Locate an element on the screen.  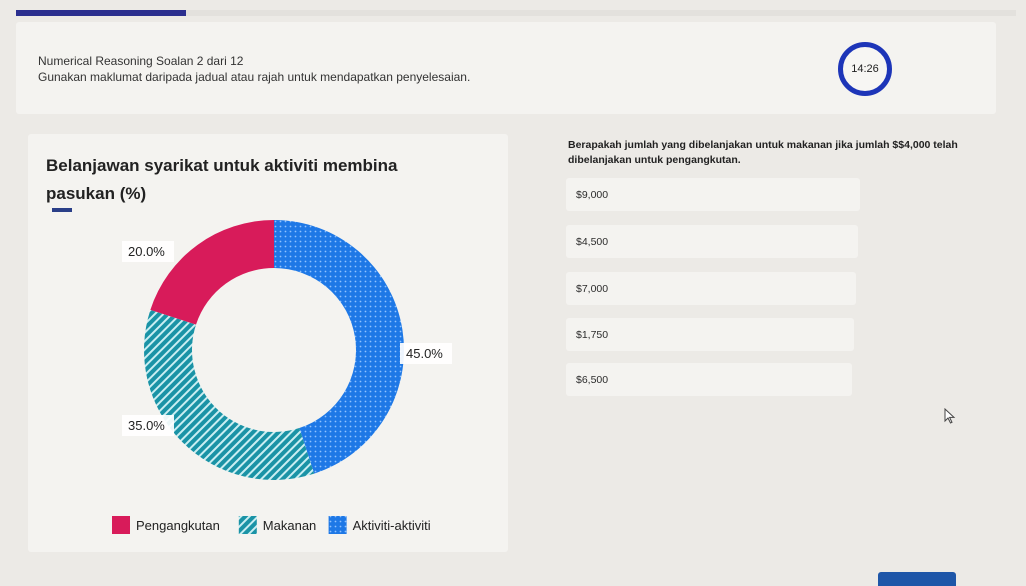
legend-swatch-pengangkutan is located at coordinates (121, 525).